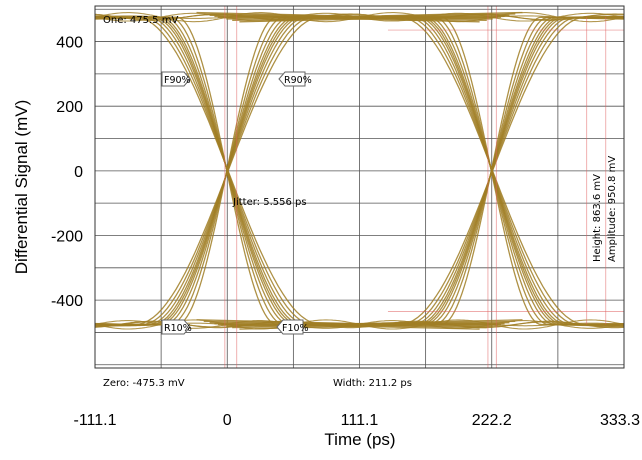  What do you see at coordinates (372, 383) in the screenshot?
I see `width-label: Width: 211.2 ps` at bounding box center [372, 383].